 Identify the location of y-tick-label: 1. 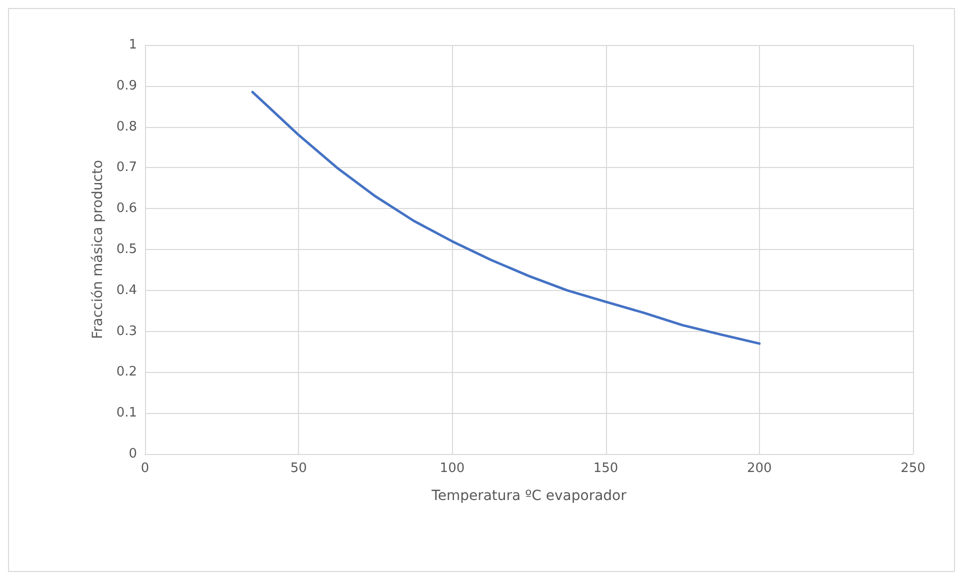
(132, 45).